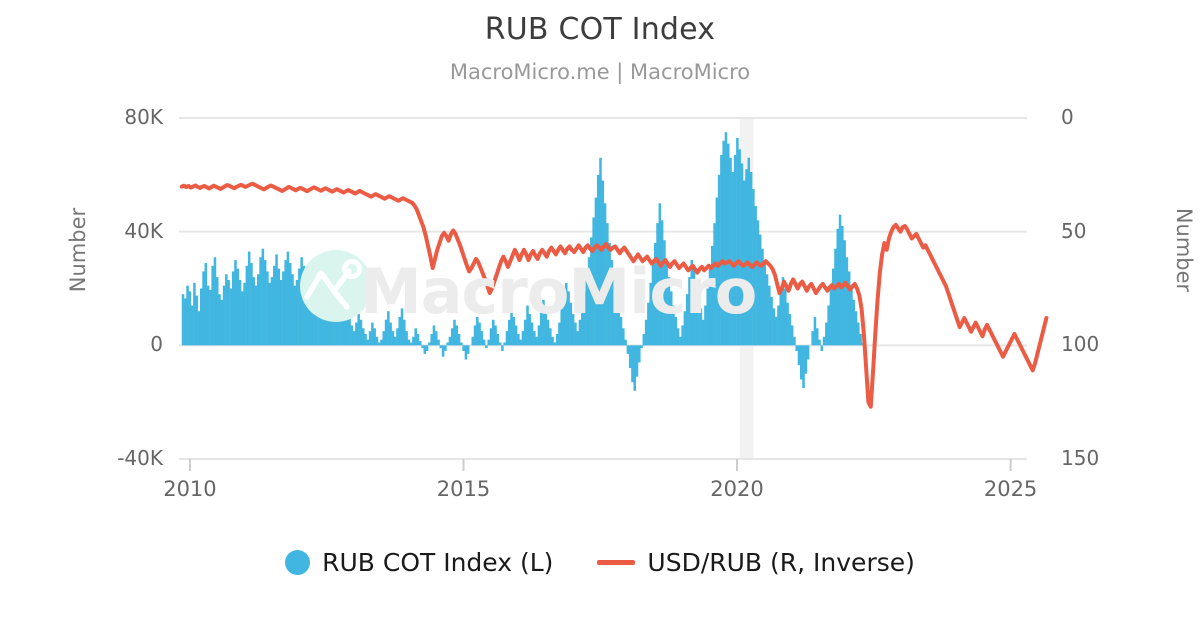  What do you see at coordinates (600, 72) in the screenshot?
I see `chart-subtitle: MacroMicro.me | MacroMicro` at bounding box center [600, 72].